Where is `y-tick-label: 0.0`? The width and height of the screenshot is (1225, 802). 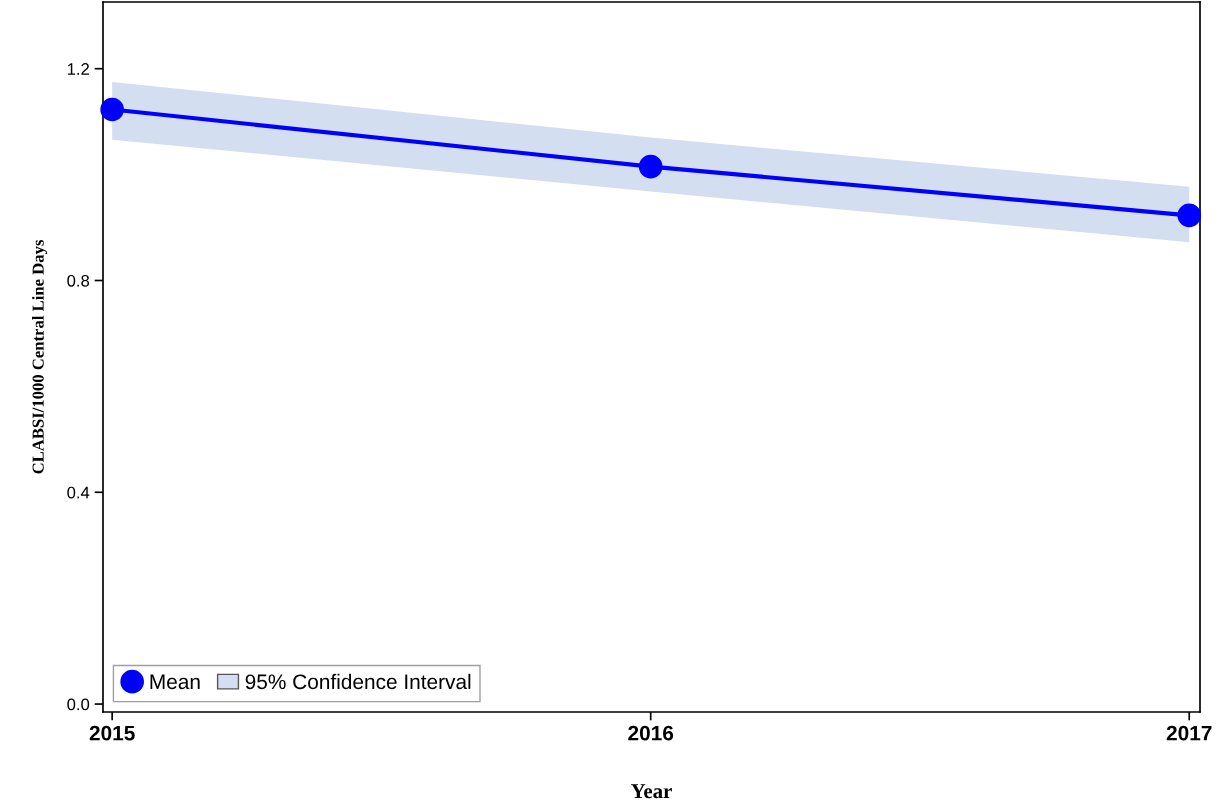
y-tick-label: 0.0 is located at coordinates (78, 704).